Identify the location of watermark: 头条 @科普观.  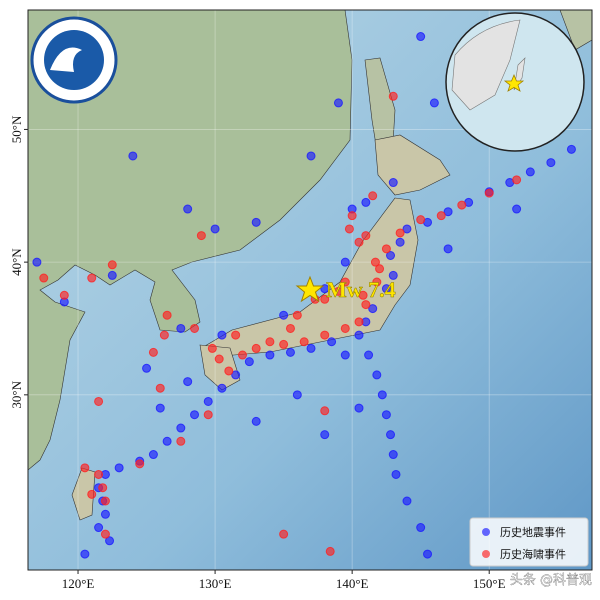
(551, 580).